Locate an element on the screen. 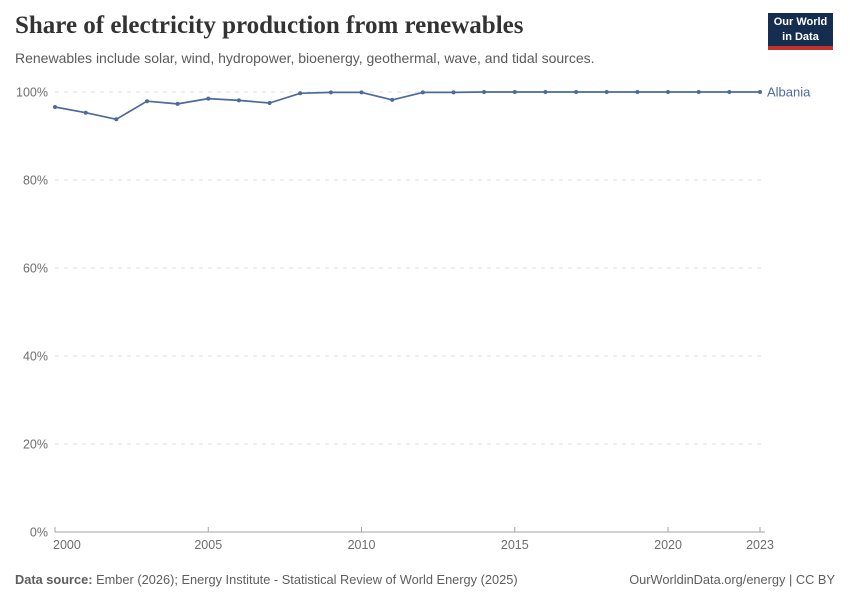 The image size is (850, 600). series-line is located at coordinates (407, 106).